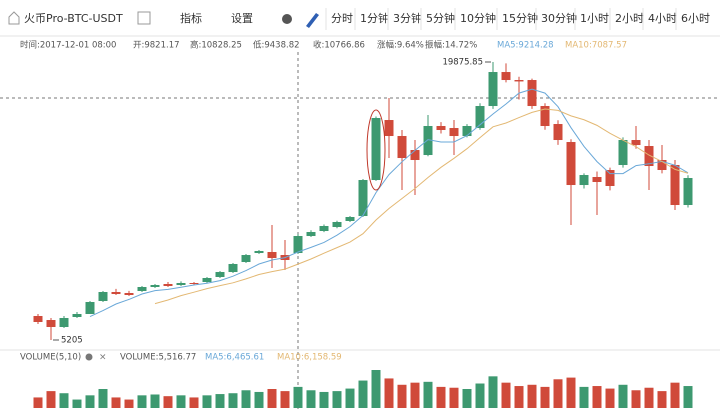 This screenshot has width=720, height=414. What do you see at coordinates (594, 18) in the screenshot?
I see `period-button: 1小时` at bounding box center [594, 18].